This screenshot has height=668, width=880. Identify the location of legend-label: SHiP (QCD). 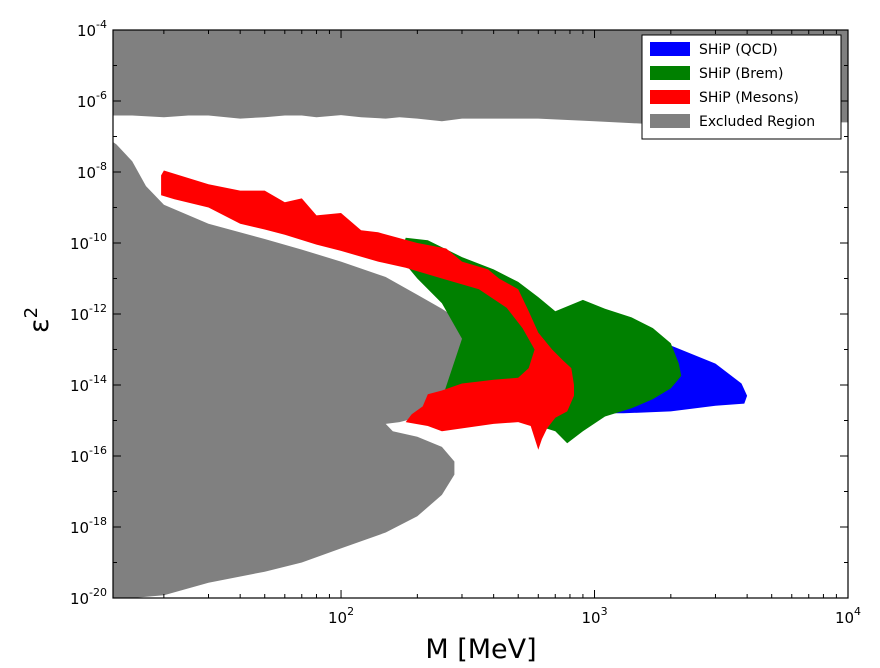
(738, 50).